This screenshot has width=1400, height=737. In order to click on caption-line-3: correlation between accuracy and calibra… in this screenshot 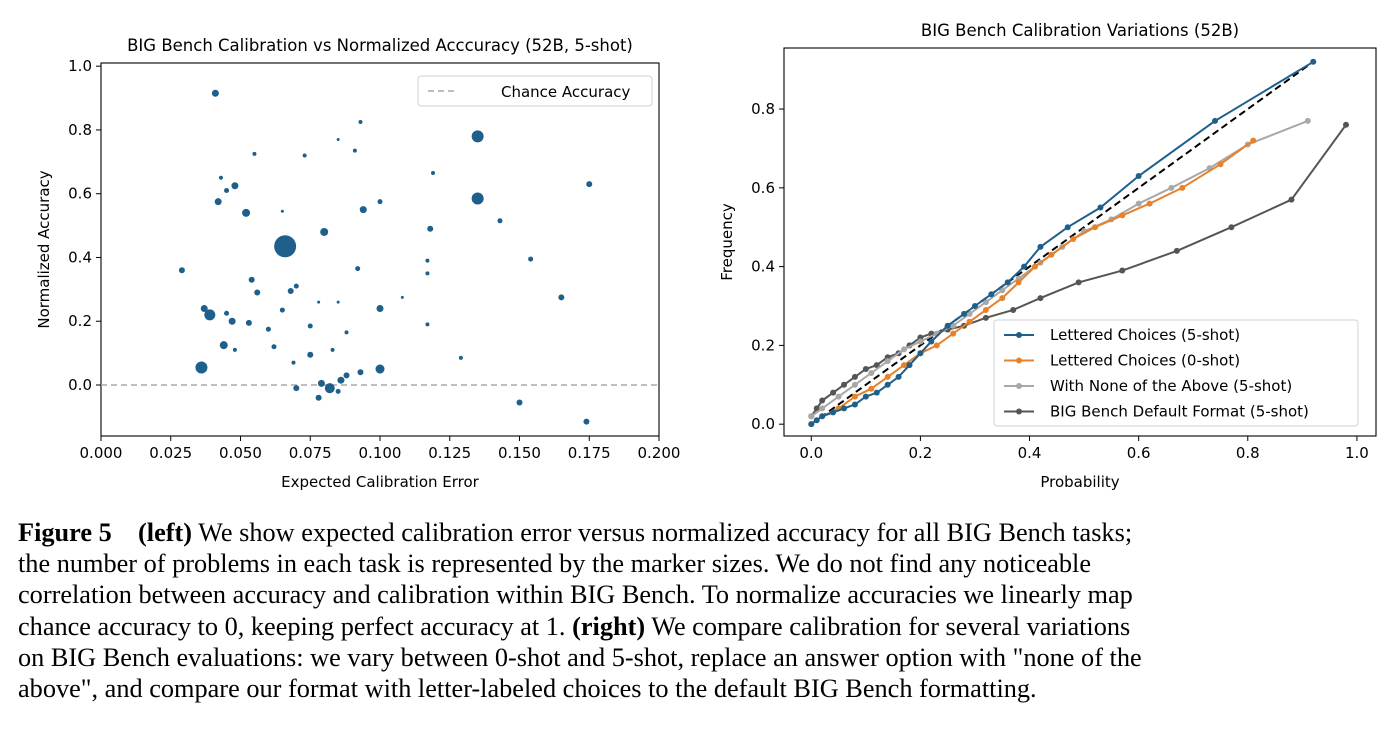, I will do `click(702, 594)`.